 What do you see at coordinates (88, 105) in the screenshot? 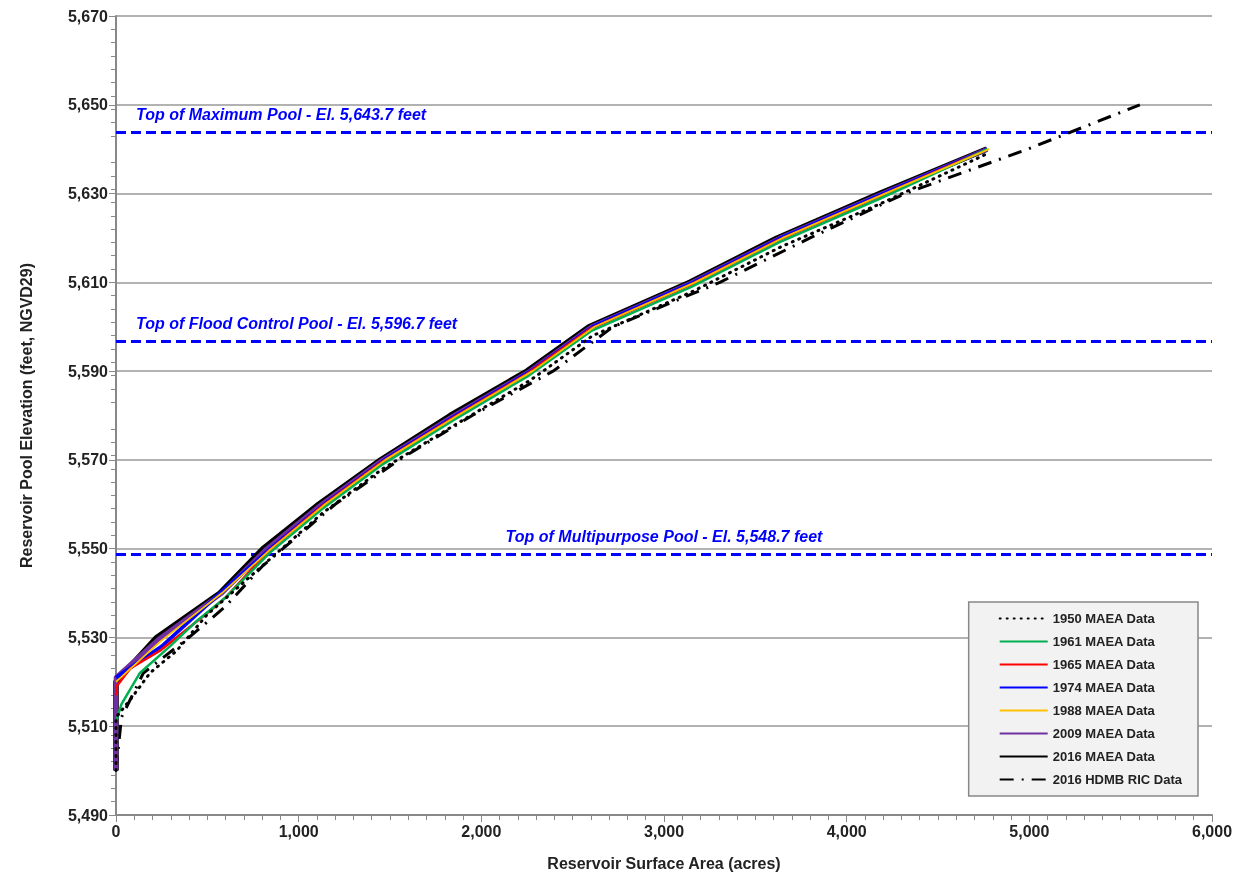
I see `y-tick-label: 5,650` at bounding box center [88, 105].